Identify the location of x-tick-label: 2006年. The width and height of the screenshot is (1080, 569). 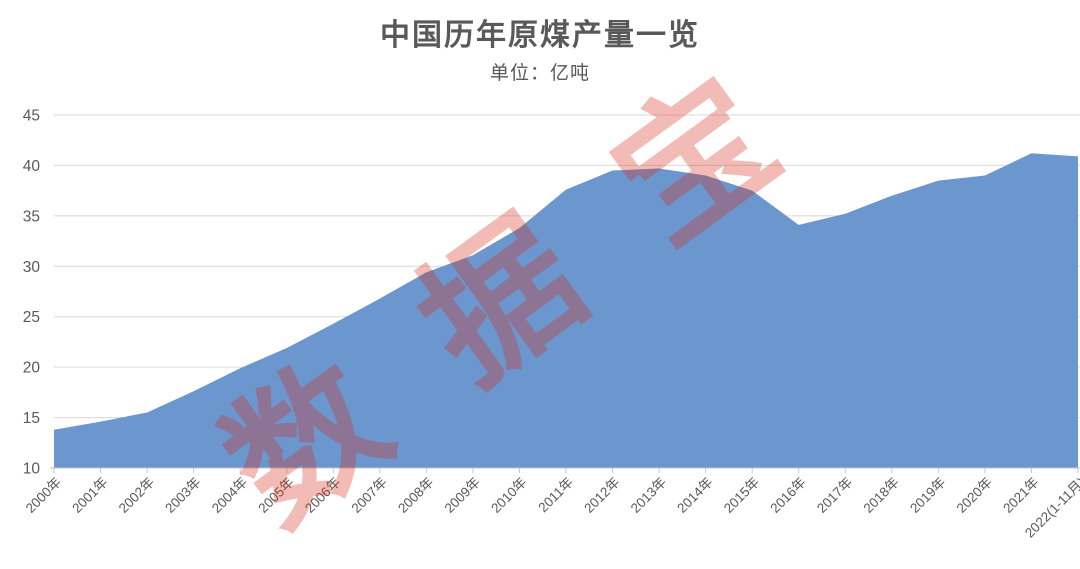
(322, 495).